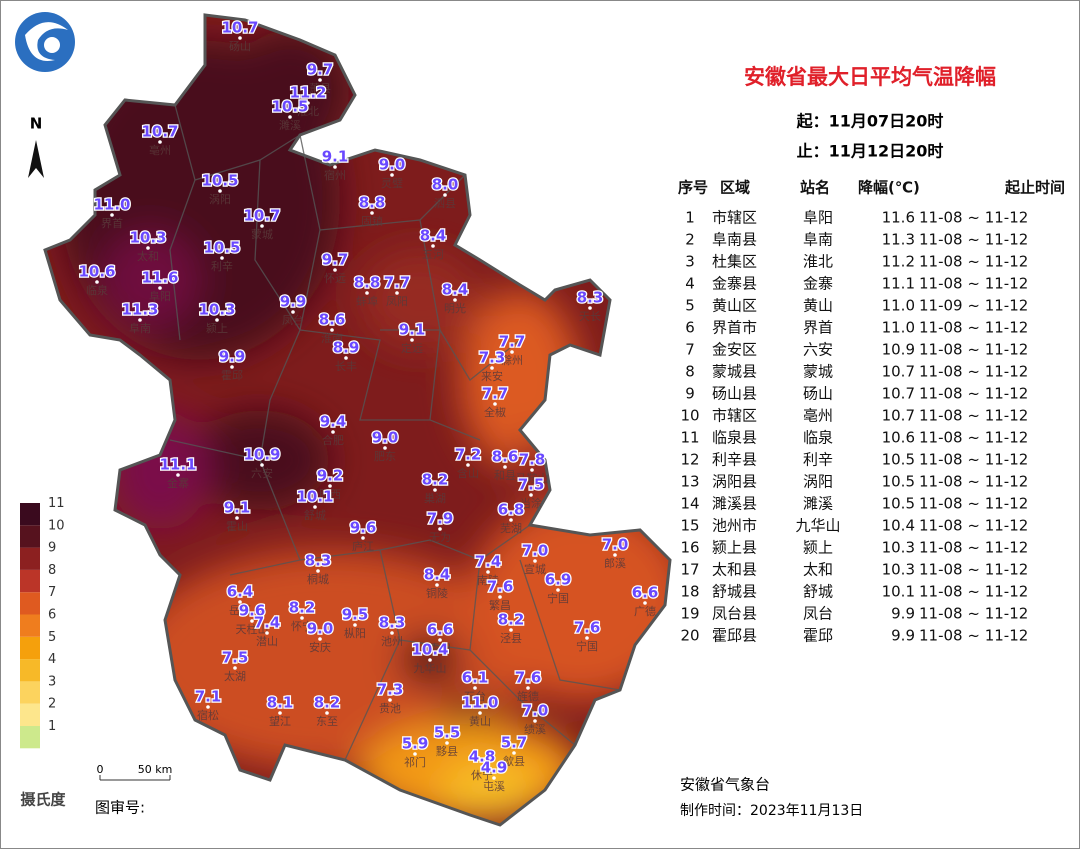  What do you see at coordinates (178, 483) in the screenshot?
I see `station-name: 金寨` at bounding box center [178, 483].